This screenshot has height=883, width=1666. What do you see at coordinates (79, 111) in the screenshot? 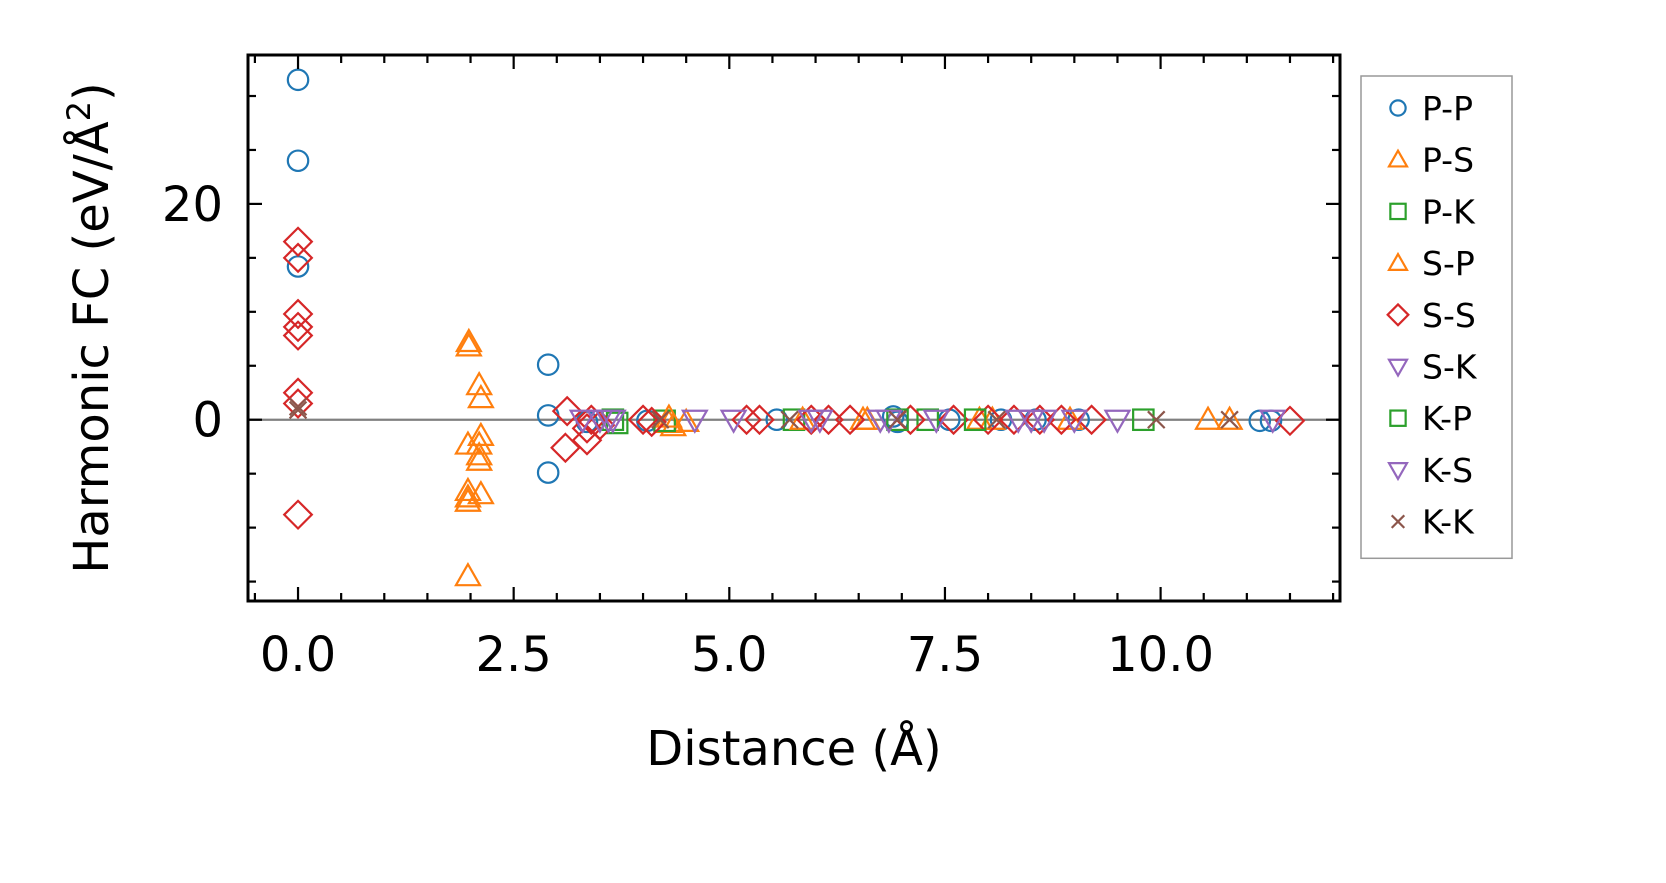
I see `y-axis-label-superscript: 2` at bounding box center [79, 111].